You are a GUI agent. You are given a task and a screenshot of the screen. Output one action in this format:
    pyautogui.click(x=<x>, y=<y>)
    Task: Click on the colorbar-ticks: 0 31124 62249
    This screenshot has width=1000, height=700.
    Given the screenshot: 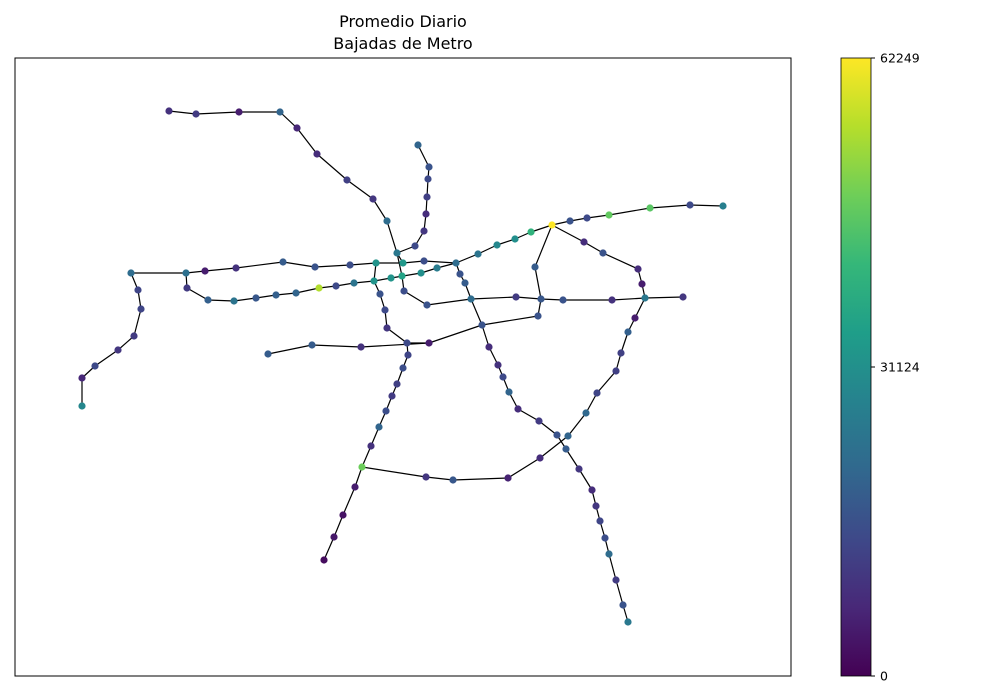 What is the action you would take?
    pyautogui.click(x=895, y=367)
    